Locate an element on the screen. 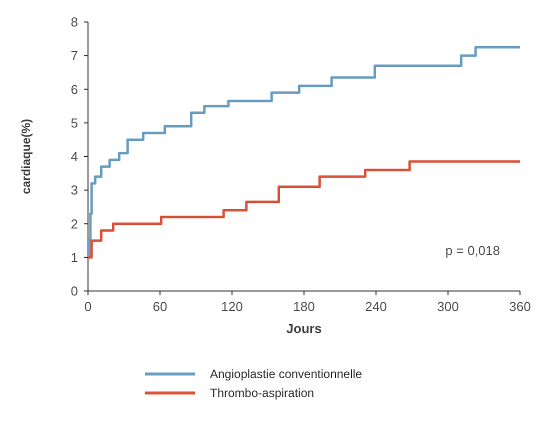 This screenshot has width=538, height=446. x-tick-label: 300 is located at coordinates (448, 306).